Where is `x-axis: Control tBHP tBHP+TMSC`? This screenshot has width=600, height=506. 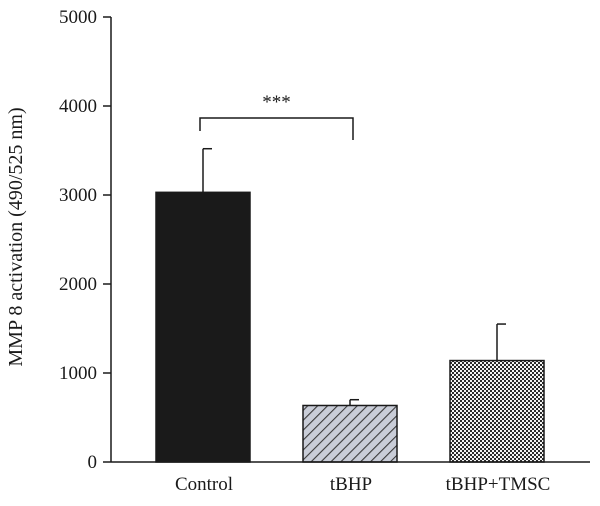 x-axis: Control tBHP tBHP+TMSC is located at coordinates (350, 478).